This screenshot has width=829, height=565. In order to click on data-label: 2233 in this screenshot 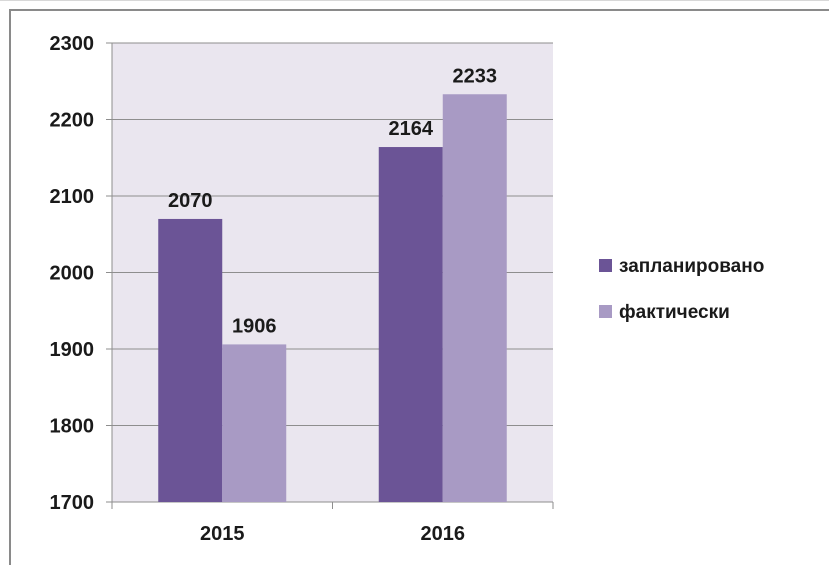, I will do `click(475, 76)`.